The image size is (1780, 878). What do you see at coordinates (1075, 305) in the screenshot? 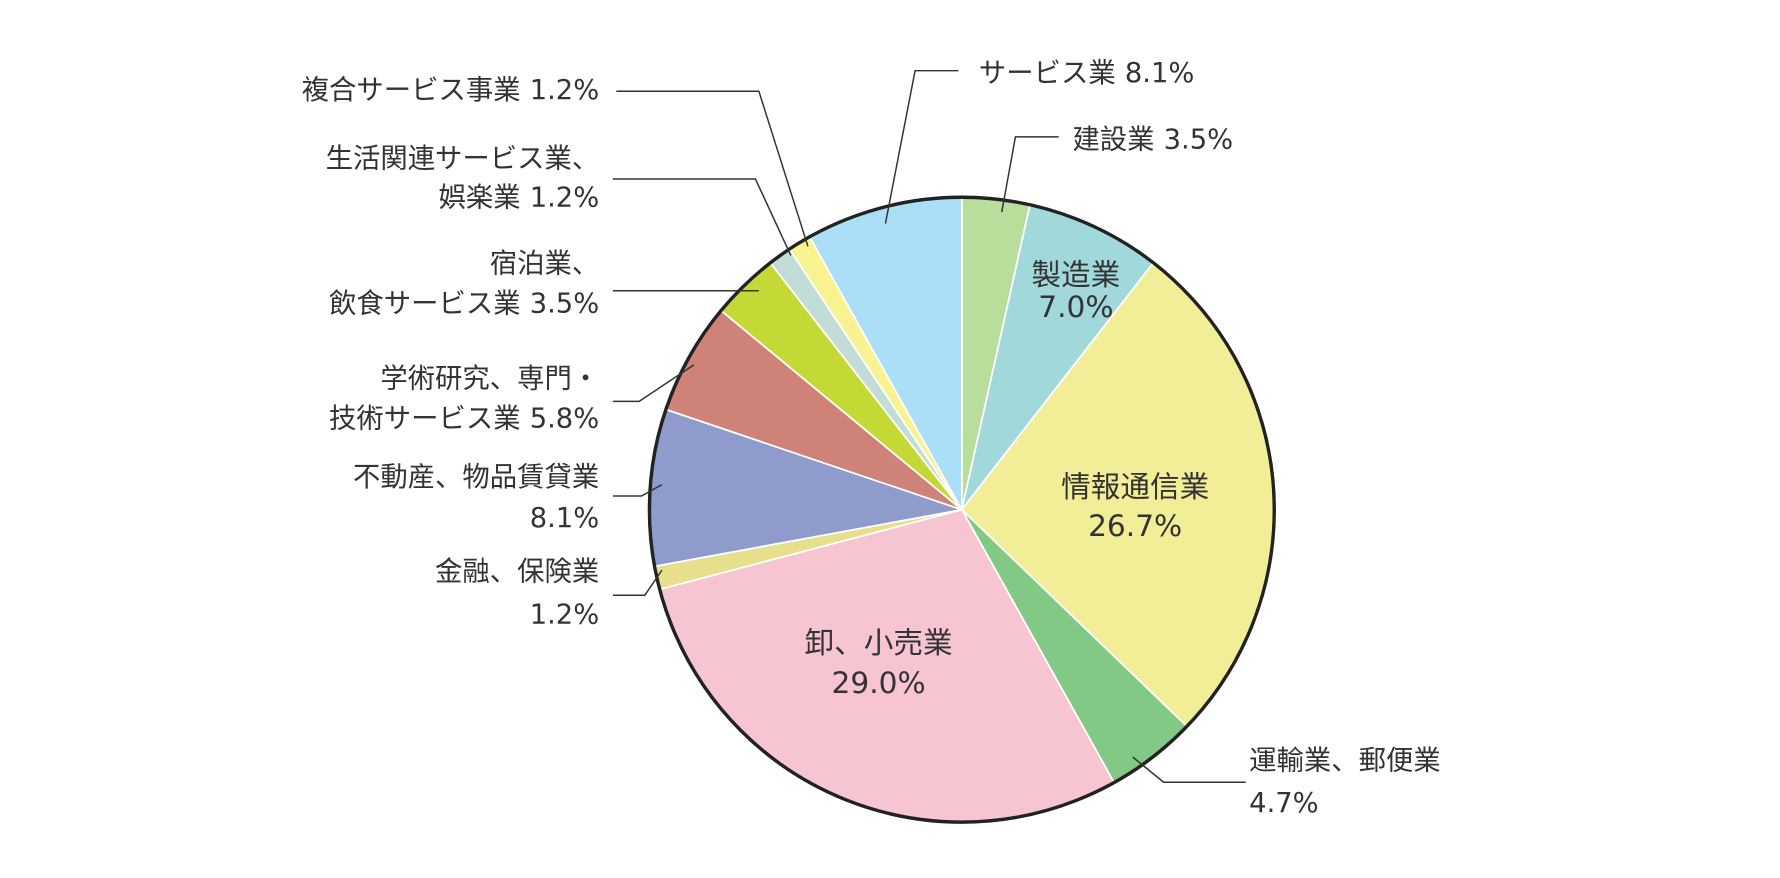
I see `value-label: 7.0%` at bounding box center [1075, 305].